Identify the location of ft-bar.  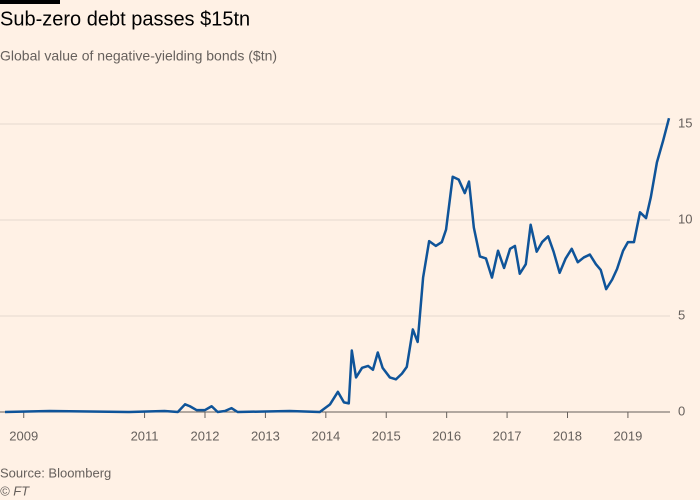
(30, 2).